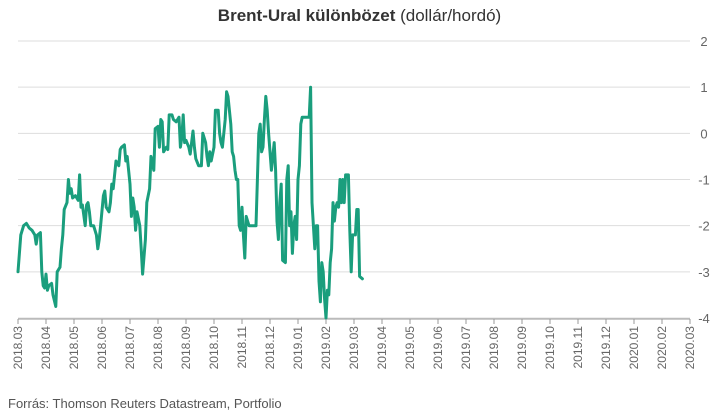  I want to click on y-tick-label: 2, so click(703, 41).